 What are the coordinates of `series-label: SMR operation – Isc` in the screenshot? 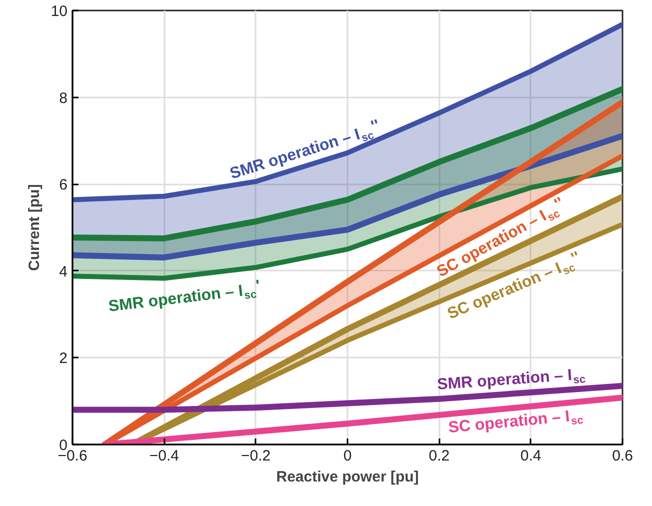 It's located at (511, 380).